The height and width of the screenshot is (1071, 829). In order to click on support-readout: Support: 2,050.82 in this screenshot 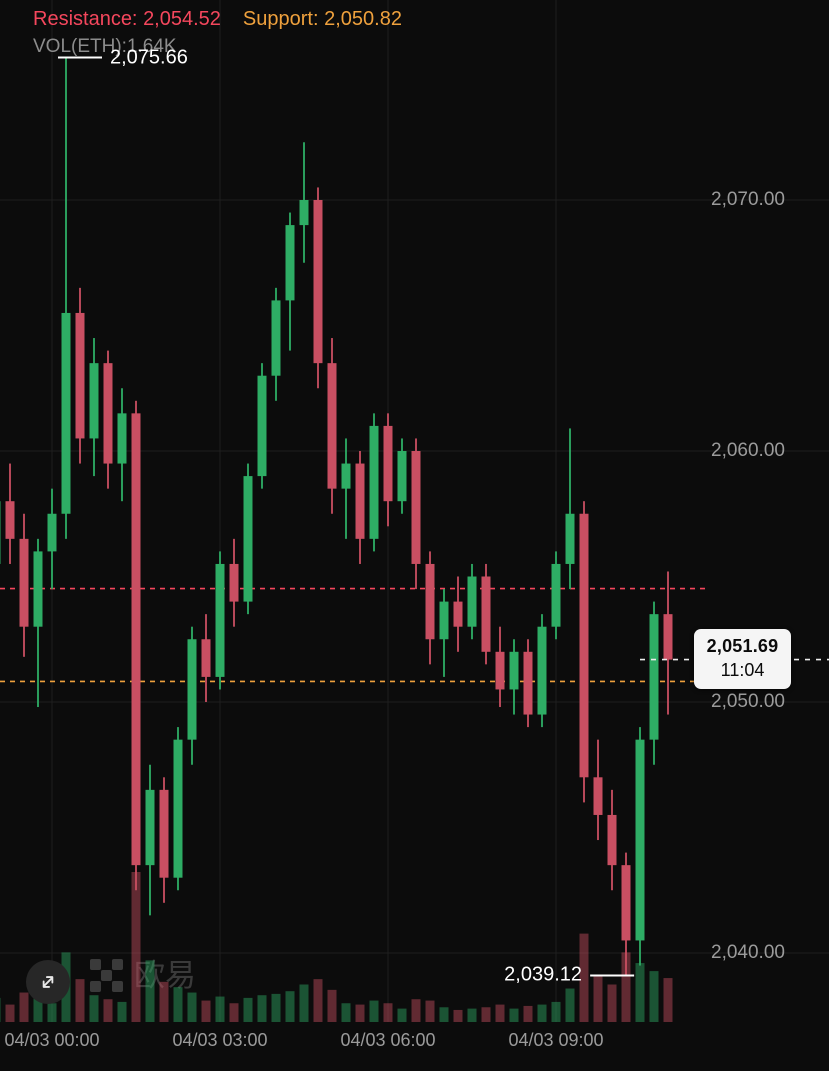, I will do `click(322, 19)`.